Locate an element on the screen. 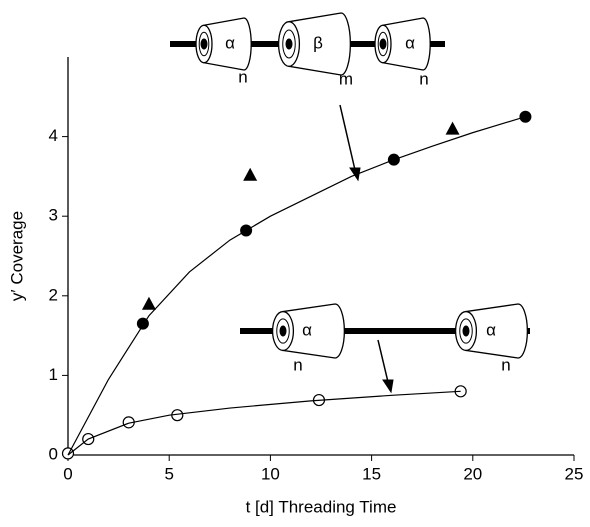  diagram-label: β is located at coordinates (318, 42).